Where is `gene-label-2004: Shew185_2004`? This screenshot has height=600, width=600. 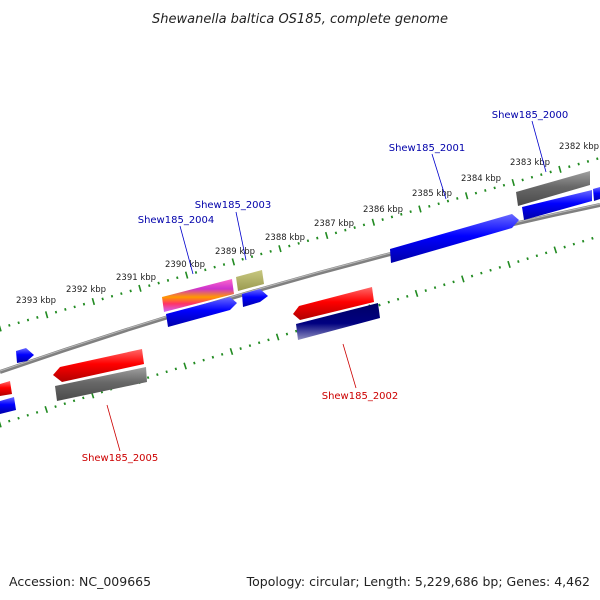 gene-label-2004: Shew185_2004 is located at coordinates (176, 220).